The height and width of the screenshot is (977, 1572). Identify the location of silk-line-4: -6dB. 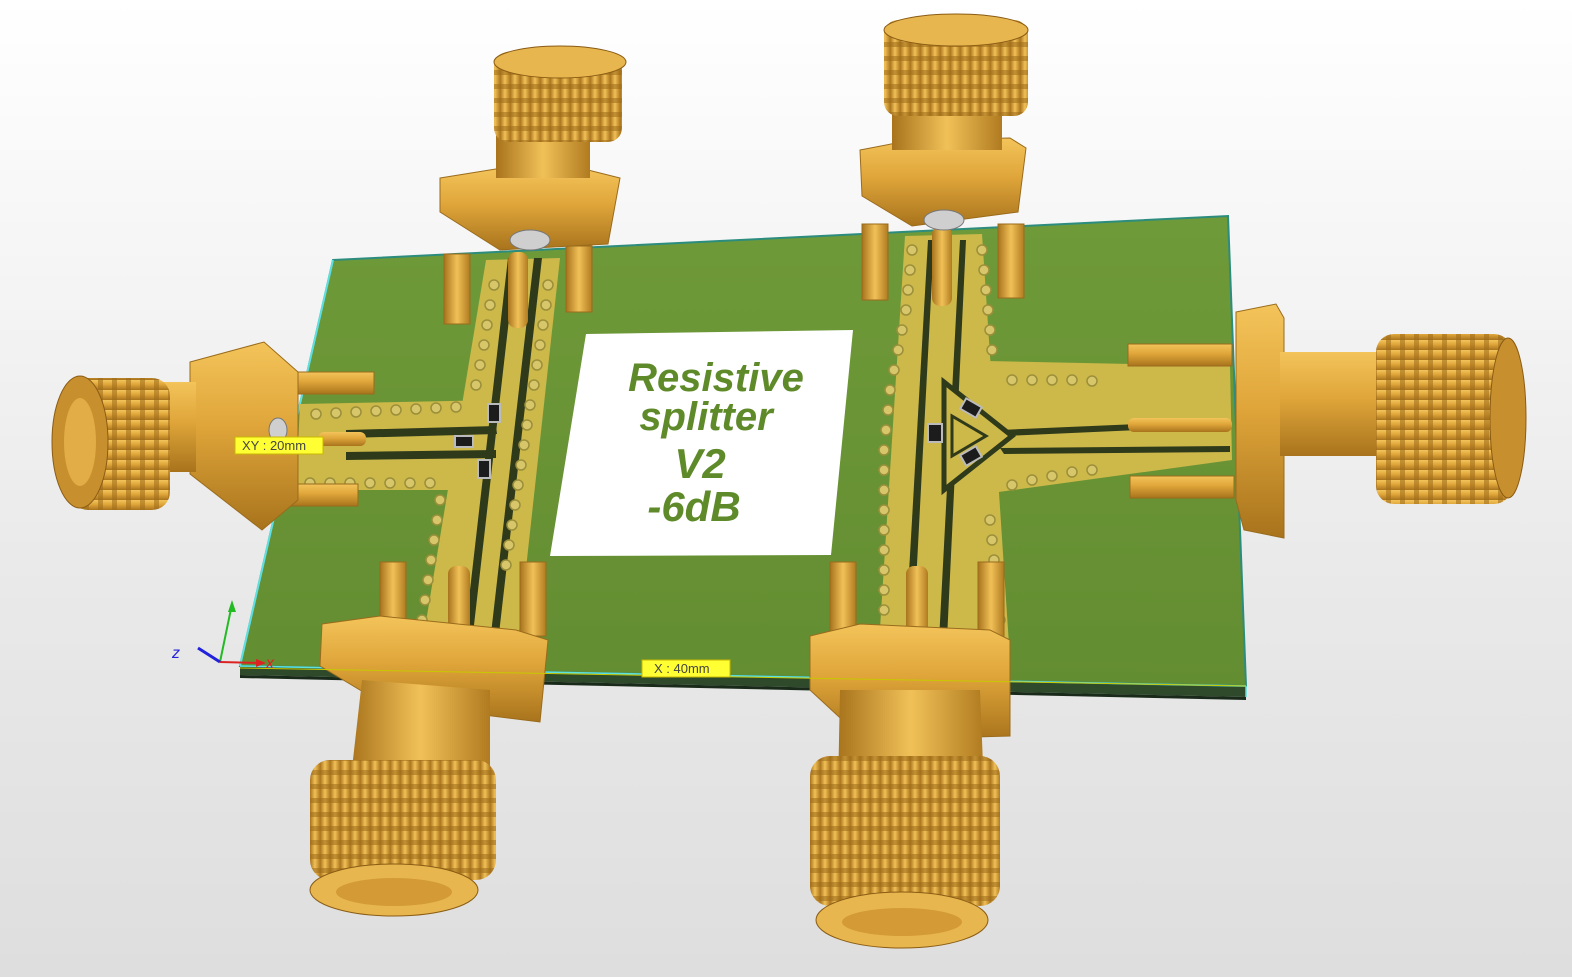
(693, 506).